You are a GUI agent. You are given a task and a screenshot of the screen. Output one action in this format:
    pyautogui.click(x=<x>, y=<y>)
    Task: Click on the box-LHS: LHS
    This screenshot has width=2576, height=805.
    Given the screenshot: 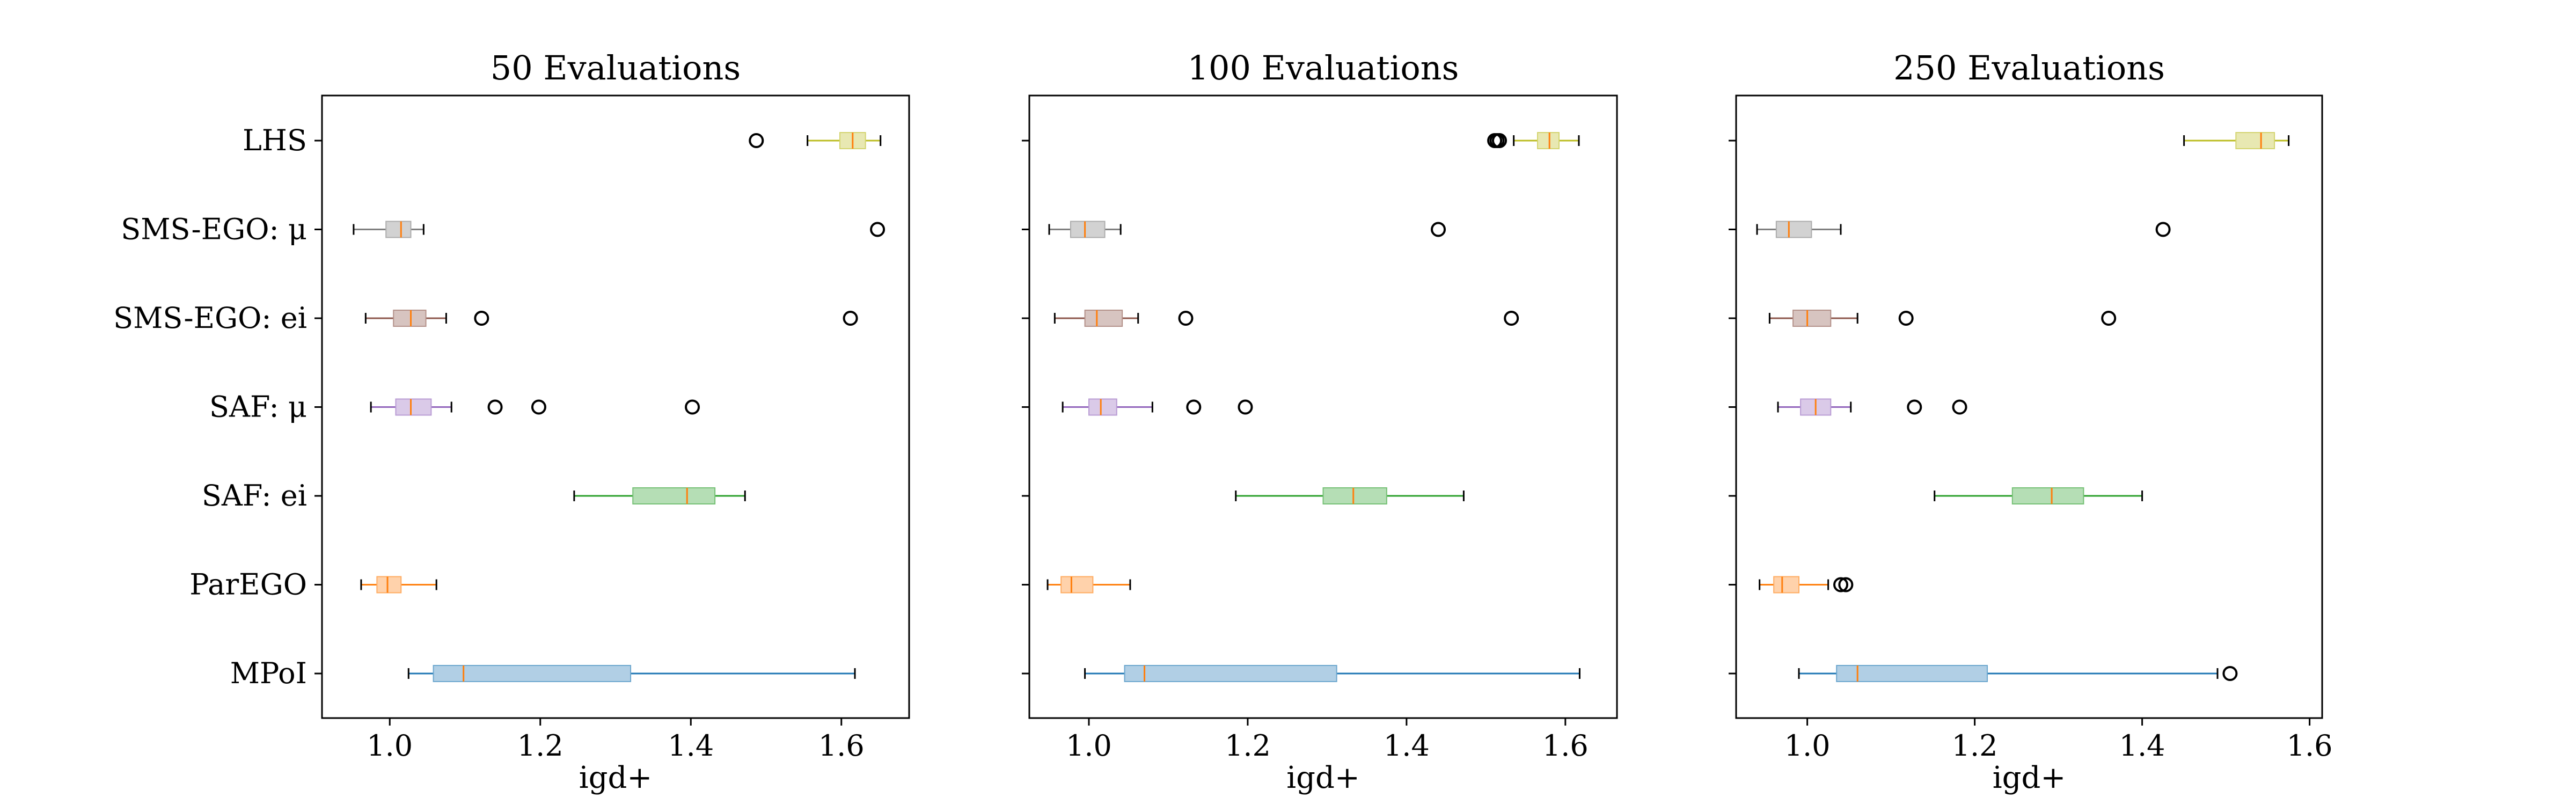 What is the action you would take?
    pyautogui.click(x=562, y=140)
    